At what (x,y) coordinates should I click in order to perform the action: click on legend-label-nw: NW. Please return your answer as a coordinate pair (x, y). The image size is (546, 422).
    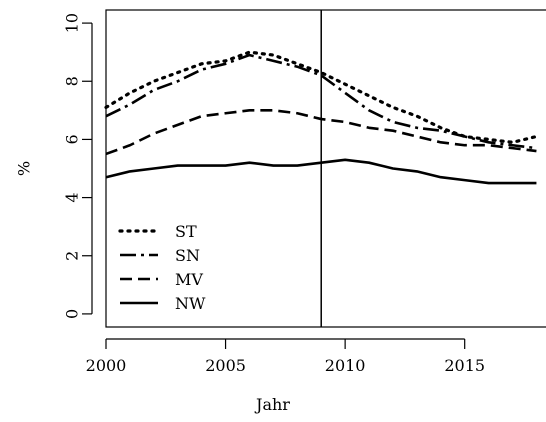
    Looking at the image, I should click on (190, 303).